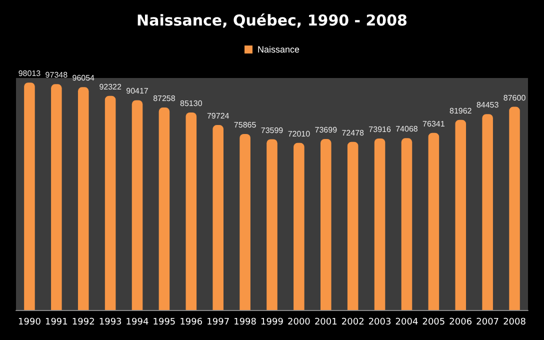 The height and width of the screenshot is (340, 544). Describe the element at coordinates (488, 105) in the screenshot. I see `data-label: 84453` at that location.